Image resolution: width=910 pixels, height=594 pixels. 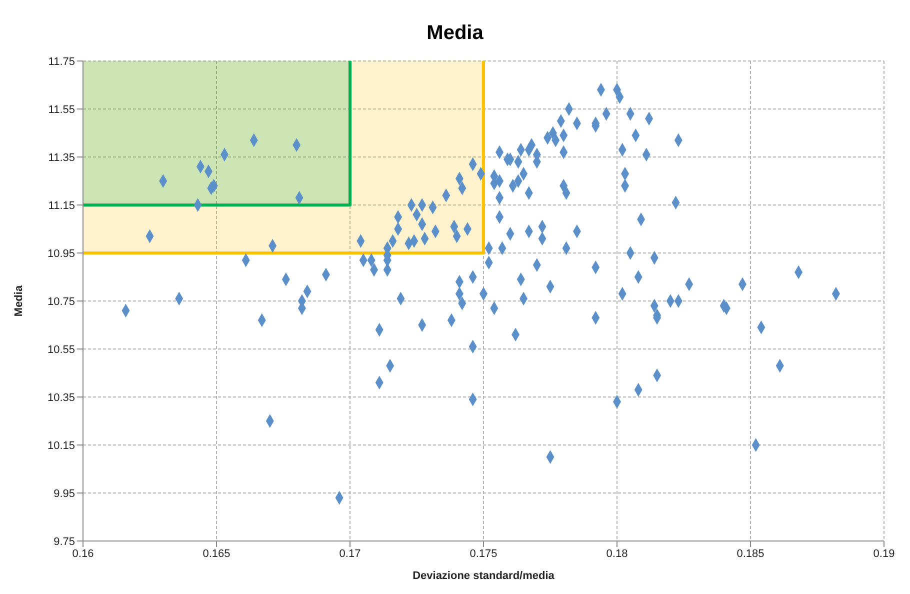 What do you see at coordinates (61, 62) in the screenshot?
I see `y-tick-label: 11.75` at bounding box center [61, 62].